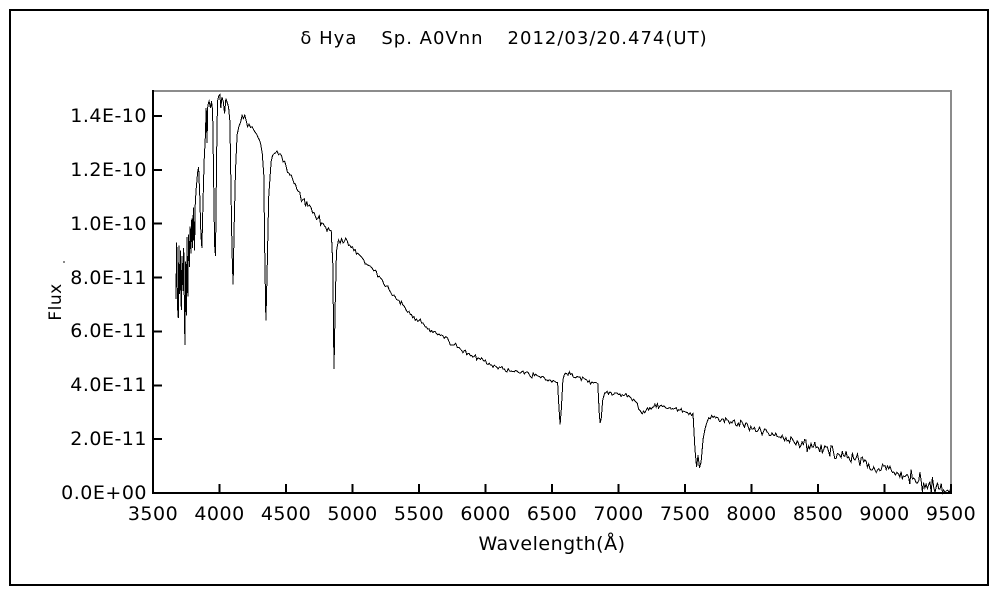 The height and width of the screenshot is (600, 1000). I want to click on title-object-name: δ Hya, so click(329, 38).